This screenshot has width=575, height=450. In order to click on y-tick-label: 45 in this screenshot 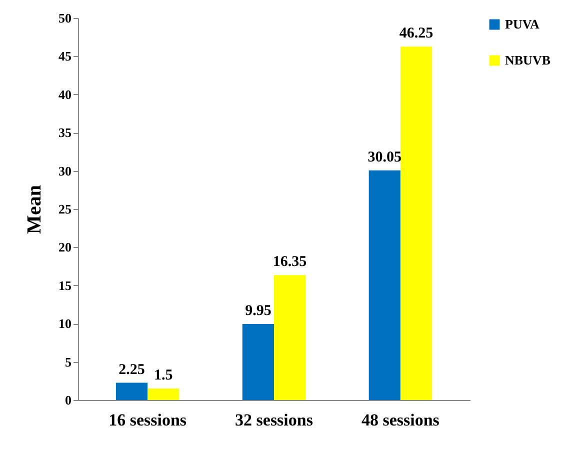, I will do `click(65, 56)`.